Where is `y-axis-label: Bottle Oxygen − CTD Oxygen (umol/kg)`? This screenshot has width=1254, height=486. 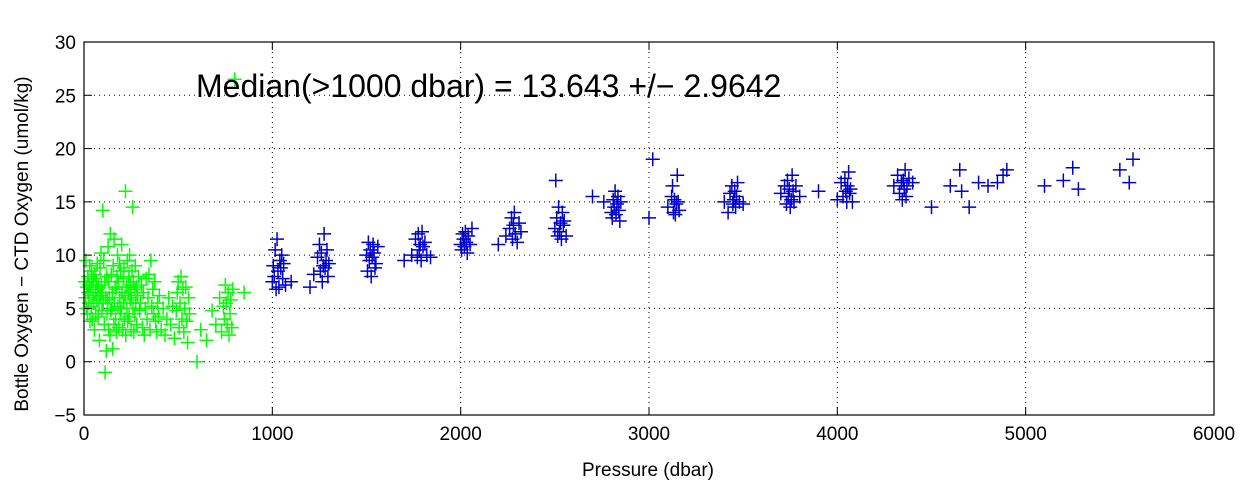
y-axis-label: Bottle Oxygen − CTD Oxygen (umol/kg) is located at coordinates (22, 243).